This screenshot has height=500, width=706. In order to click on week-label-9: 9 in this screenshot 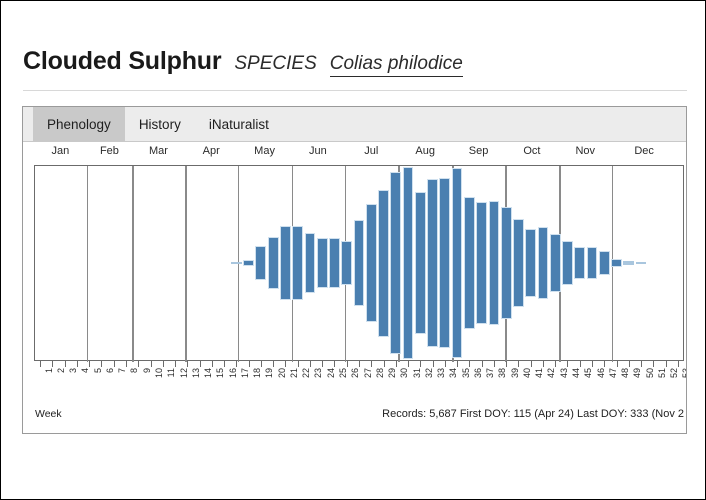, I will do `click(146, 371)`.